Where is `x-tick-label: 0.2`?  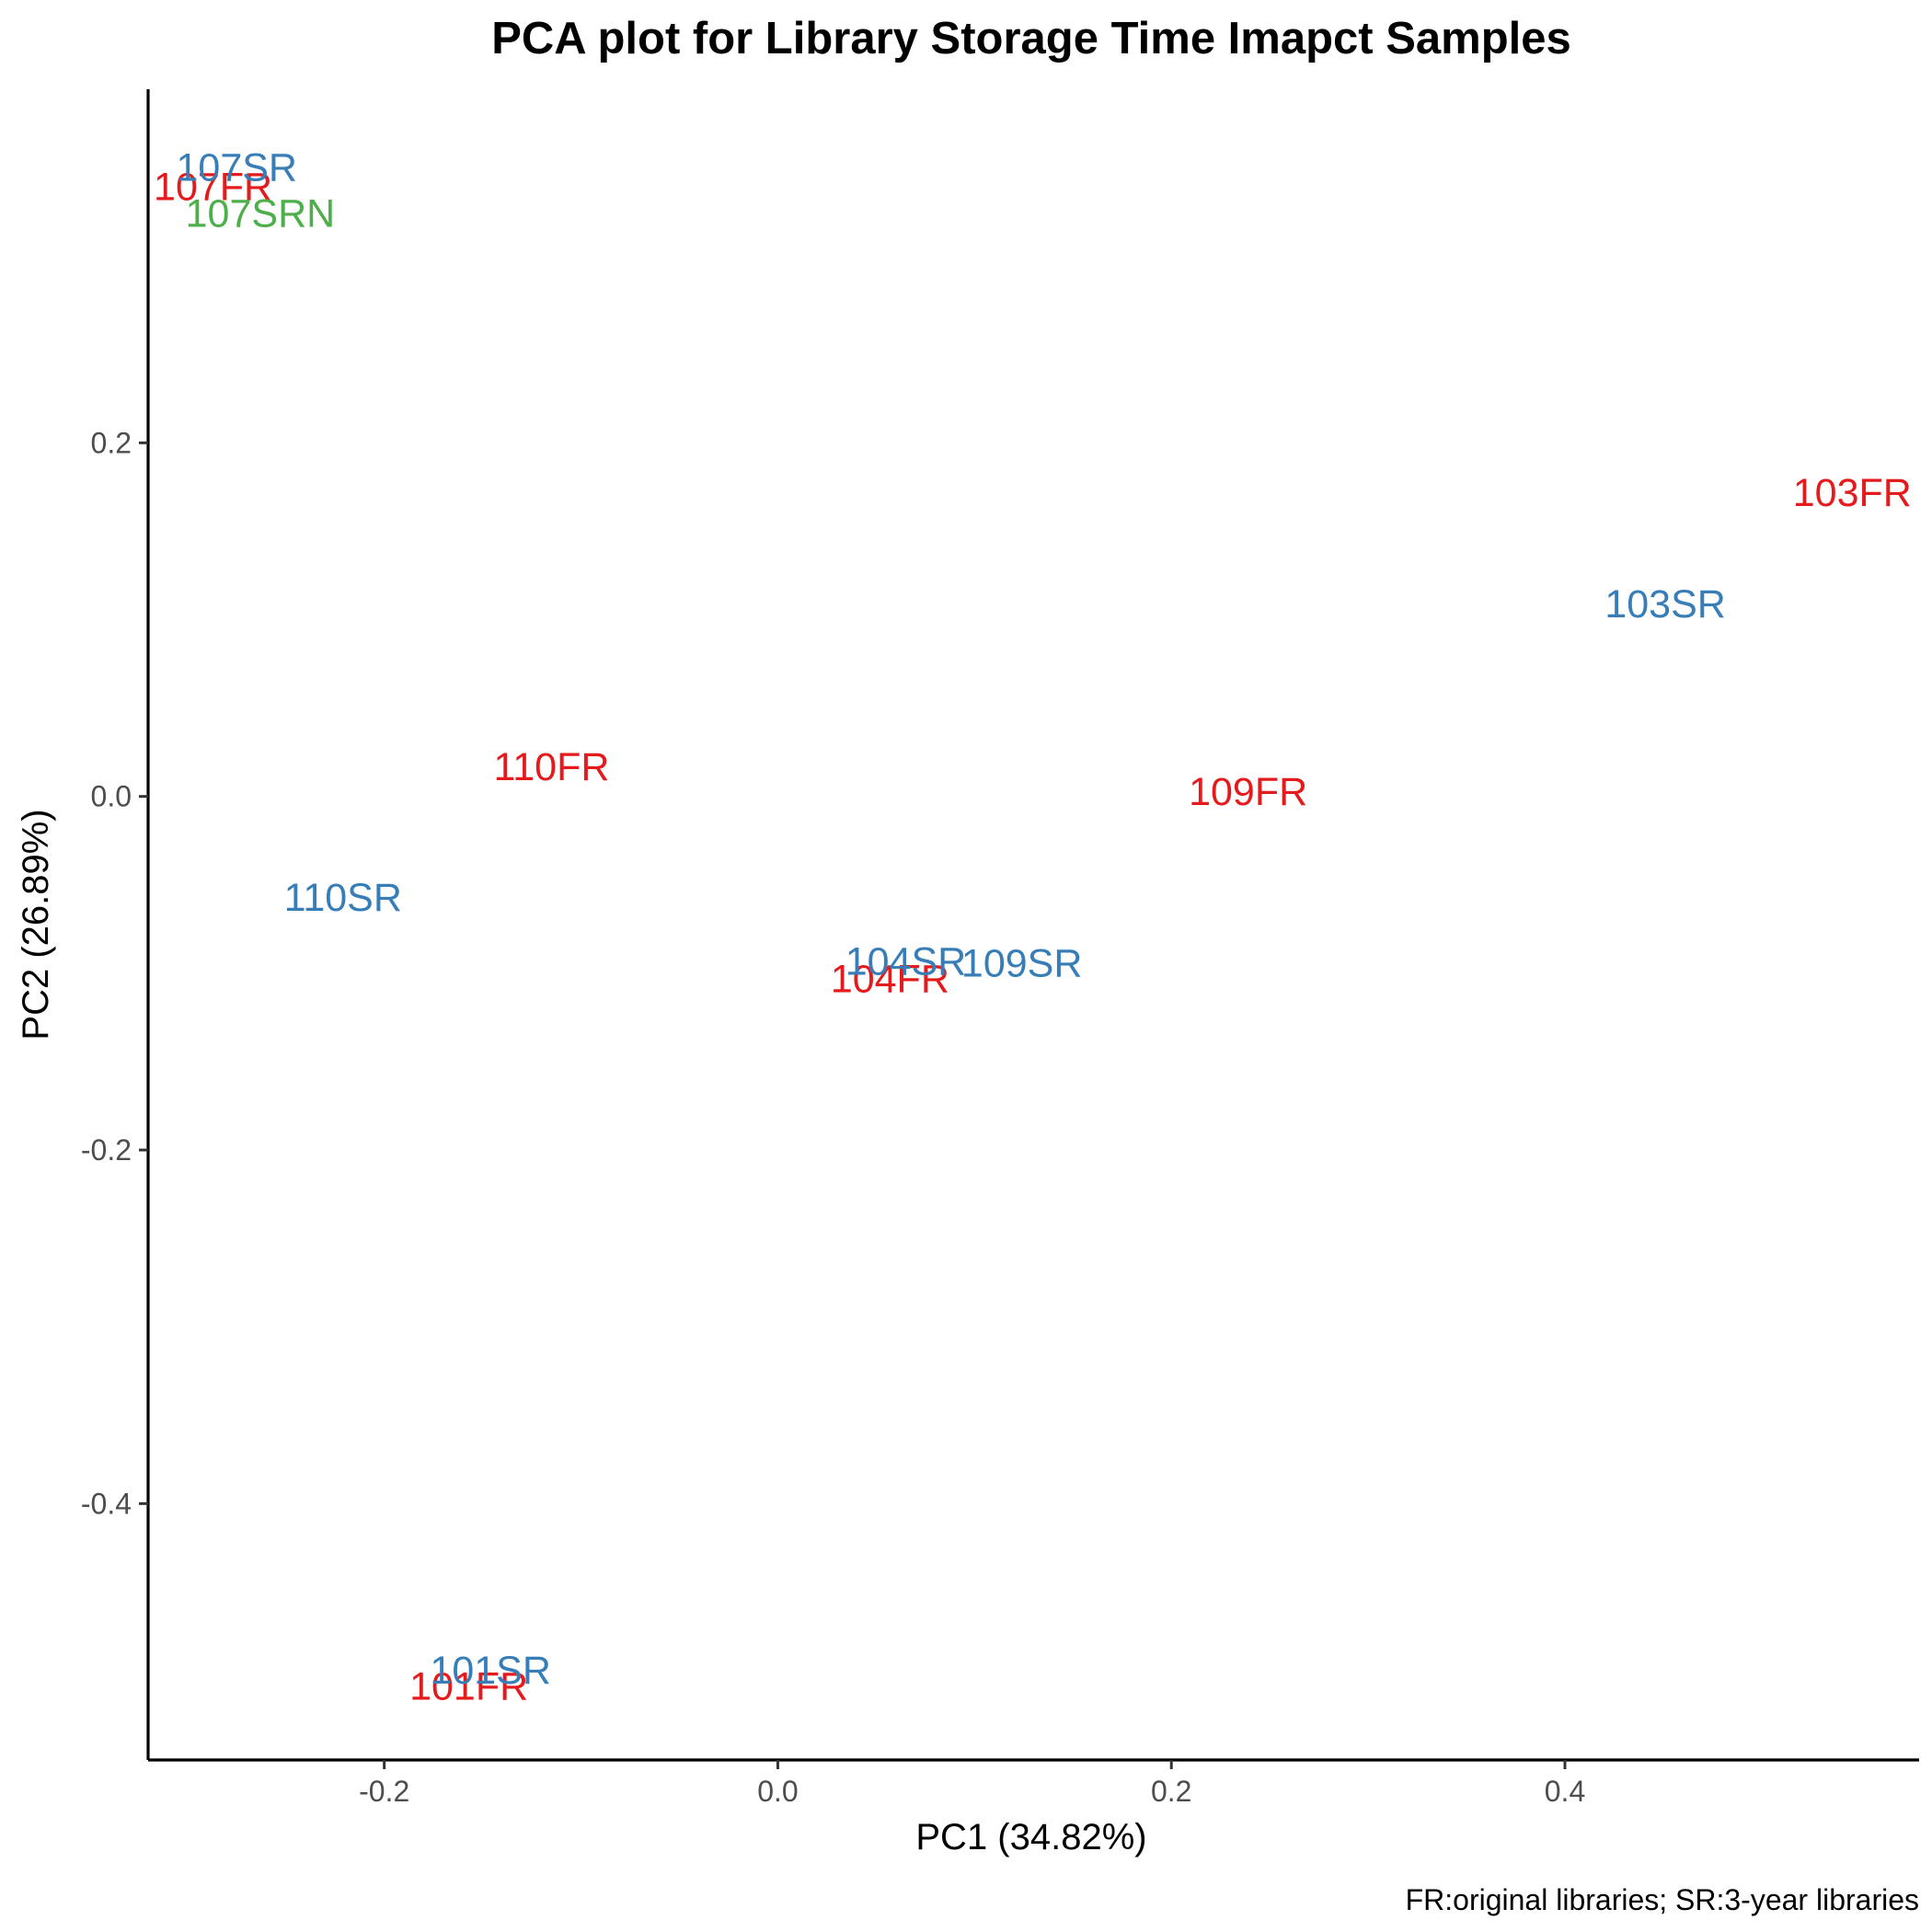 x-tick-label: 0.2 is located at coordinates (1171, 1791).